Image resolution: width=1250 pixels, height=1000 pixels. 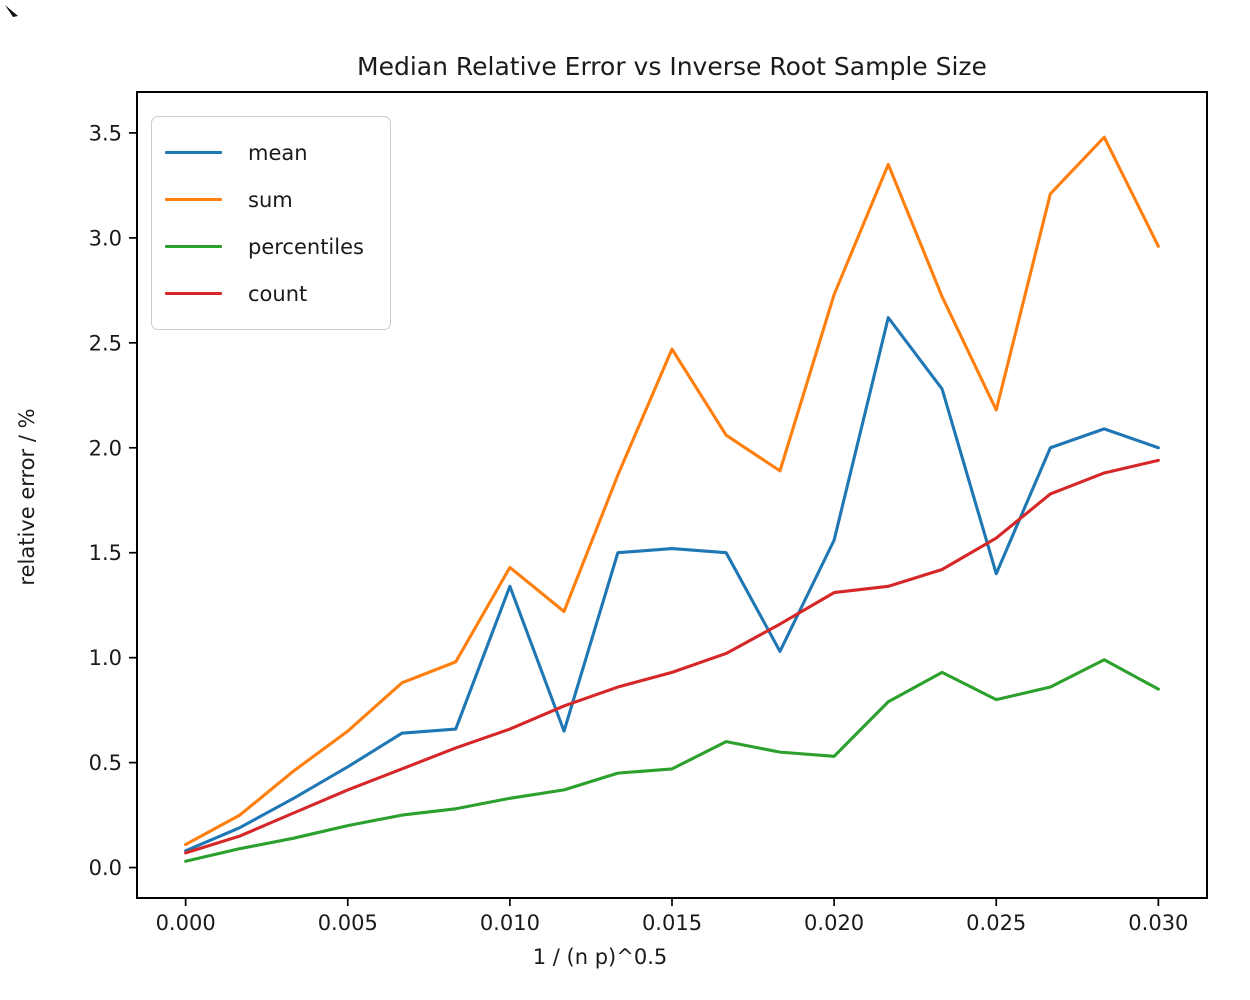 What do you see at coordinates (1158, 923) in the screenshot?
I see `x-tick-label: 0.030` at bounding box center [1158, 923].